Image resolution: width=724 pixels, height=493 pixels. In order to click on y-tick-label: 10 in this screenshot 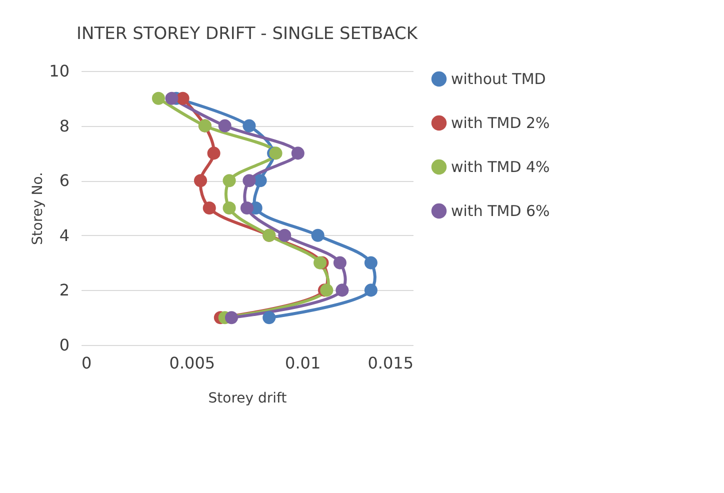, I will do `click(59, 71)`.